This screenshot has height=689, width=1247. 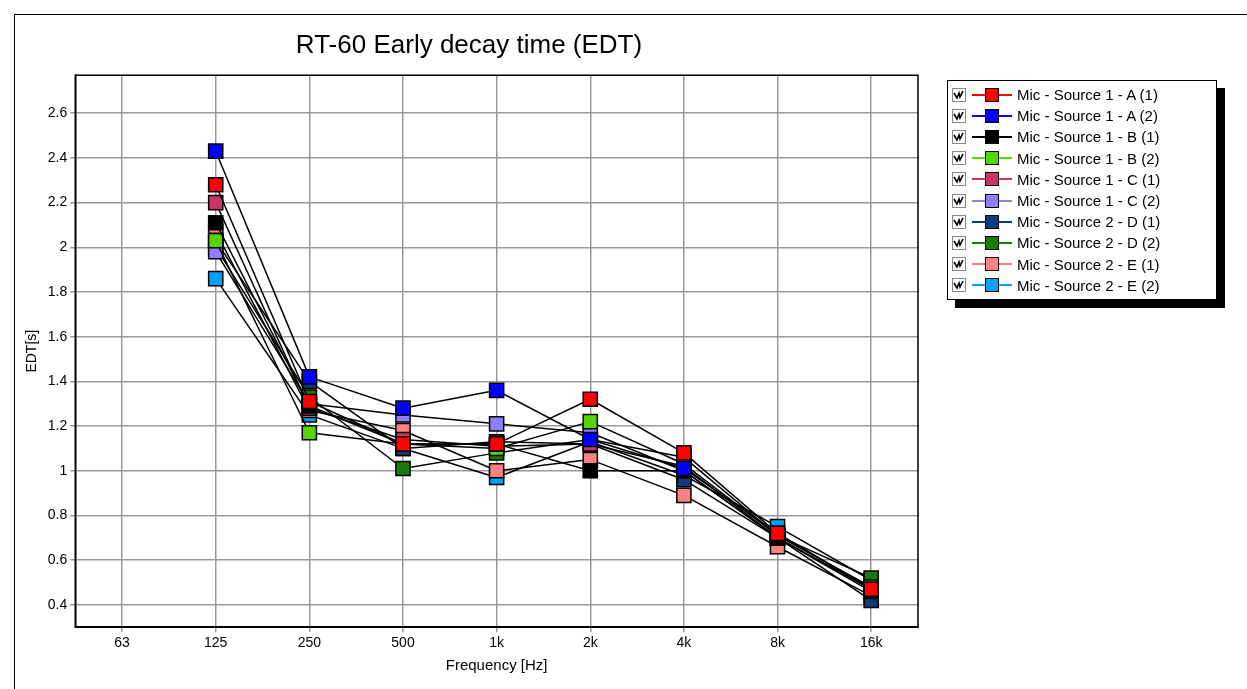 What do you see at coordinates (1087, 95) in the screenshot?
I see `legend-label: Mic - Source 1 - A (1)` at bounding box center [1087, 95].